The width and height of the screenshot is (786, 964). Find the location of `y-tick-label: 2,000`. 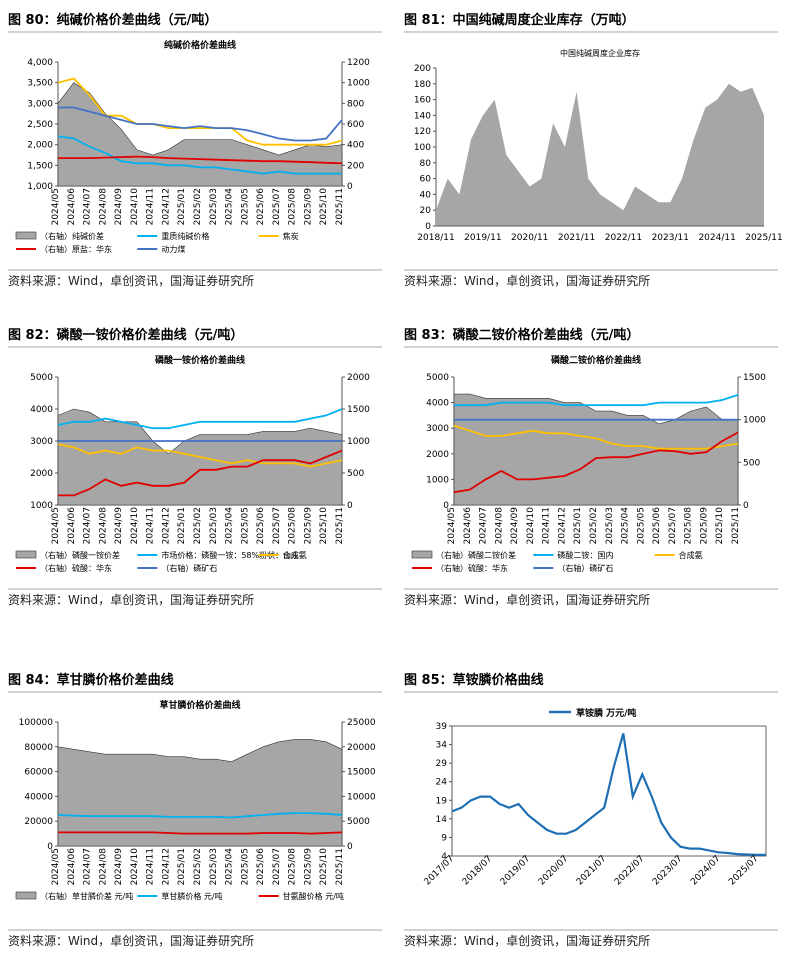

y-tick-label: 2,000 is located at coordinates (40, 146).